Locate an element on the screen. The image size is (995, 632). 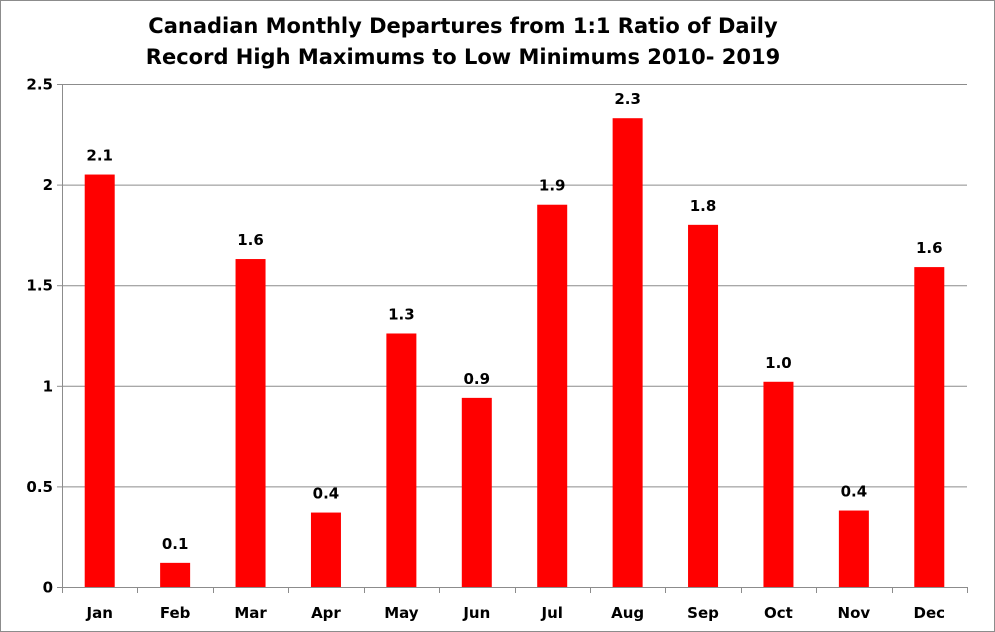
x-tick-label: Apr is located at coordinates (326, 613).